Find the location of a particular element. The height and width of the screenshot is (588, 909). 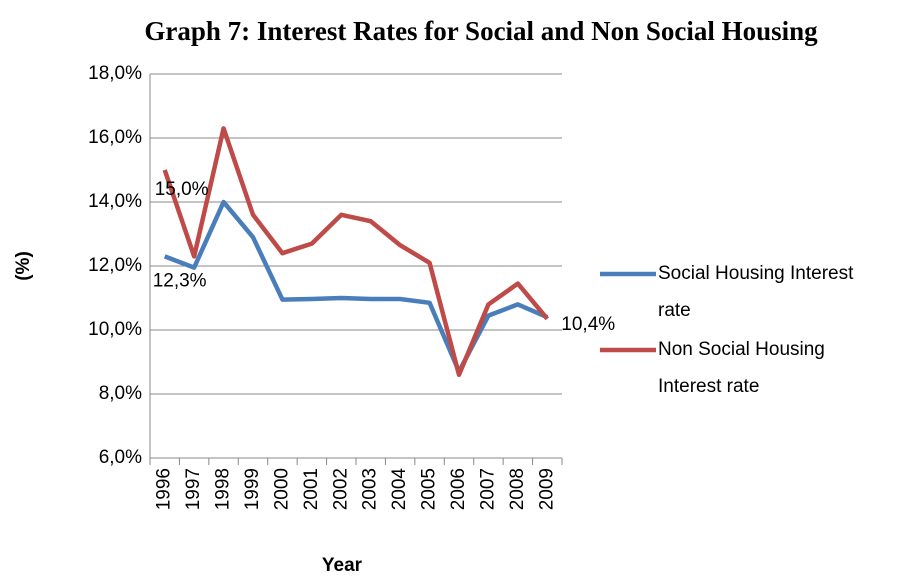

y-tick-label: 6,0% is located at coordinates (120, 457).